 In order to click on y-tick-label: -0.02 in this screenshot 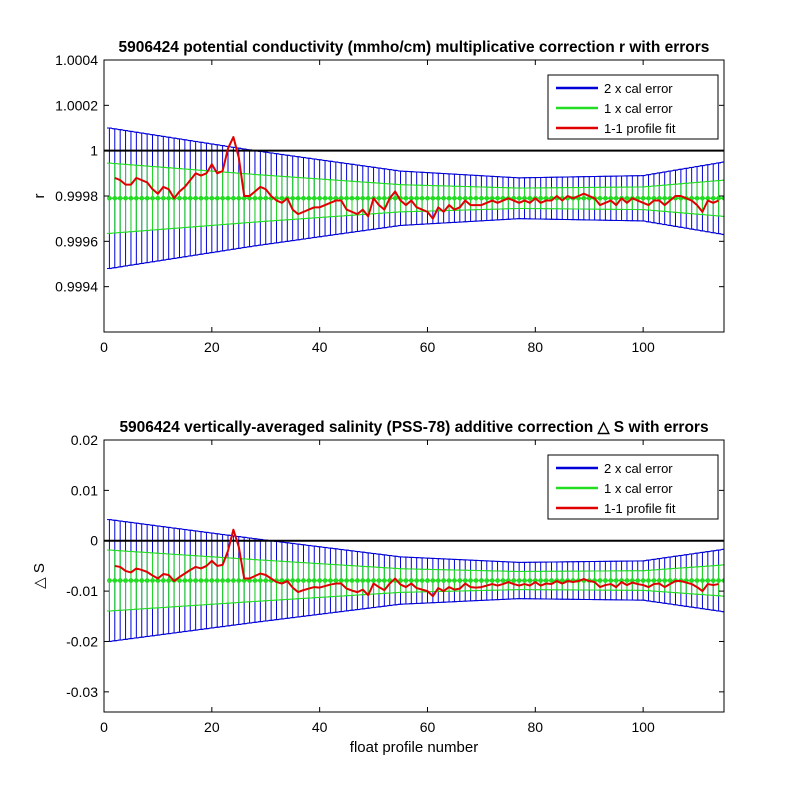, I will do `click(82, 641)`.